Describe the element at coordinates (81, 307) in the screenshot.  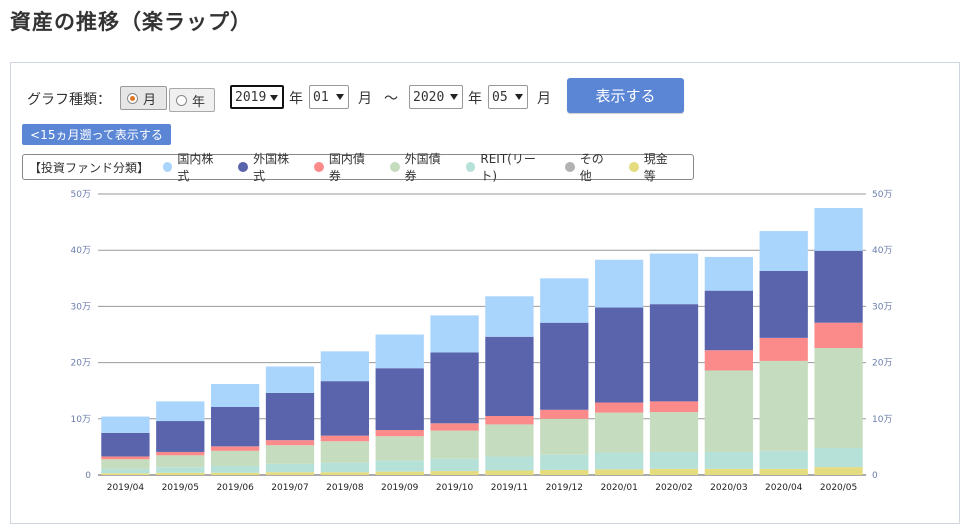
I see `y-tick-label-left: 30万` at that location.